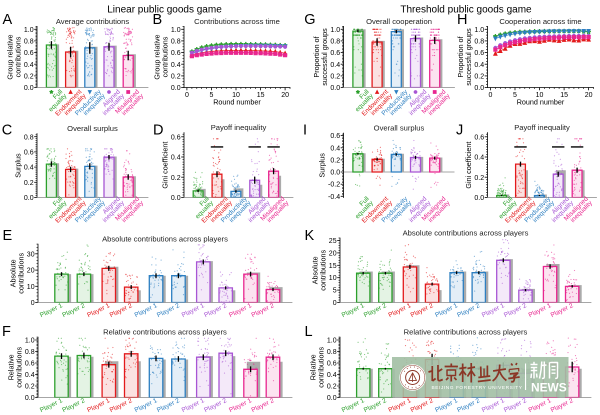 The image size is (600, 415). Describe the element at coordinates (309, 332) in the screenshot. I see `svg-text: L` at that location.